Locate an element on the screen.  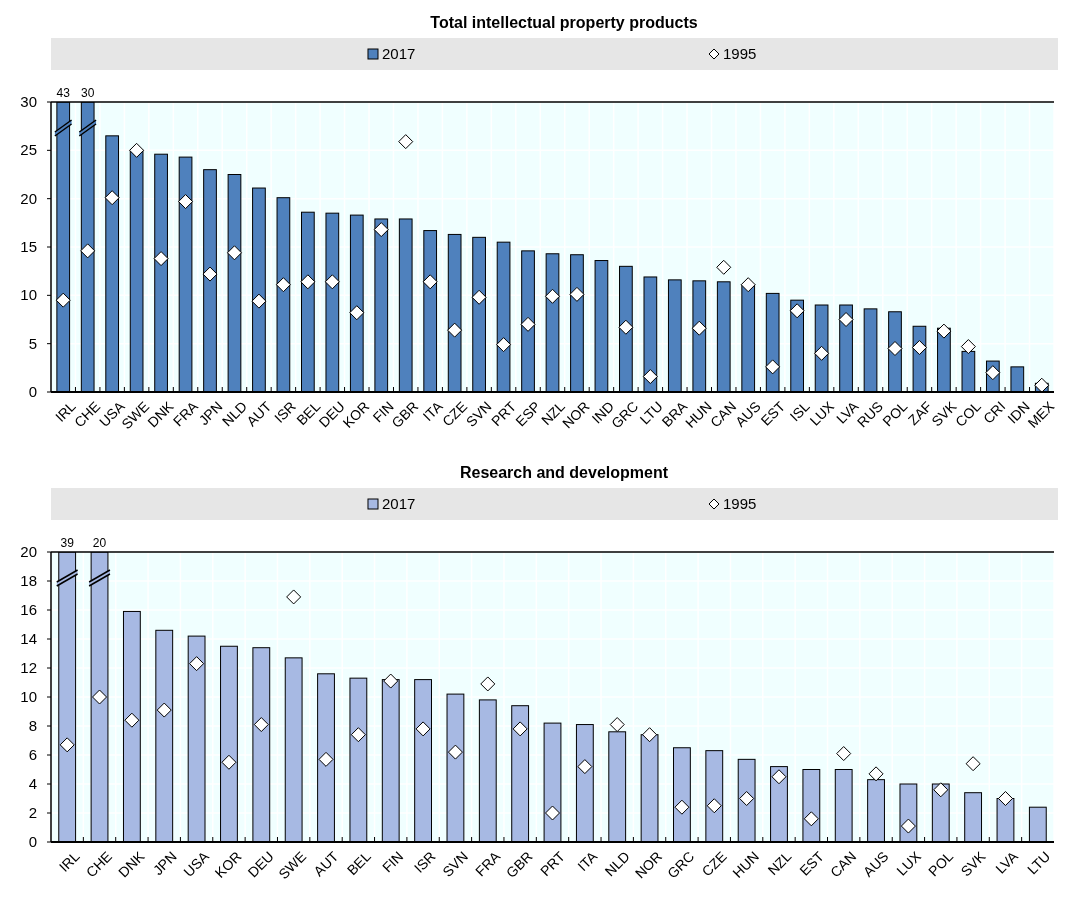
x-tick-label: FRA is located at coordinates (488, 863).